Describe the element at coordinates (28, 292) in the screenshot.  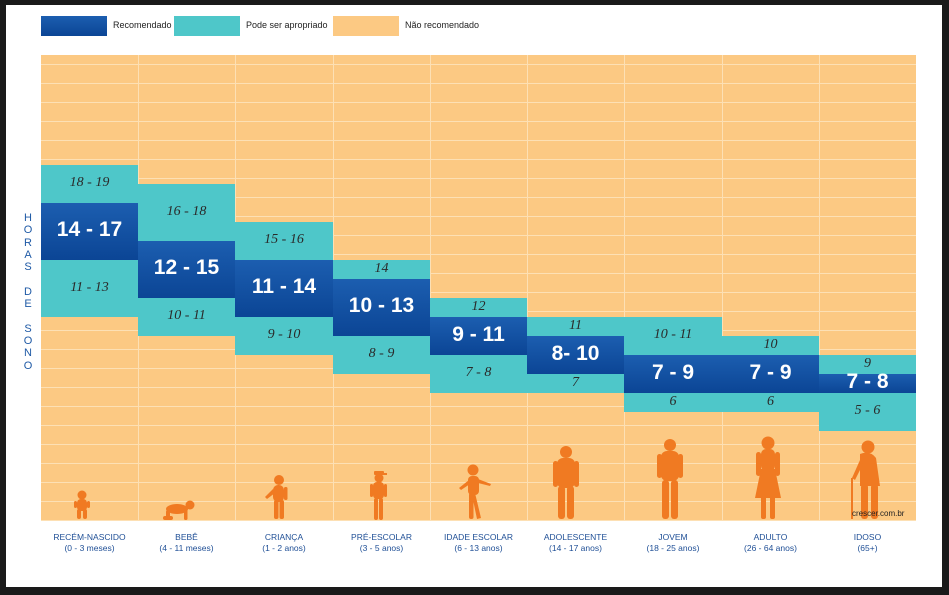
I see `y-axis-label: H O R A S D E S O N O` at that location.